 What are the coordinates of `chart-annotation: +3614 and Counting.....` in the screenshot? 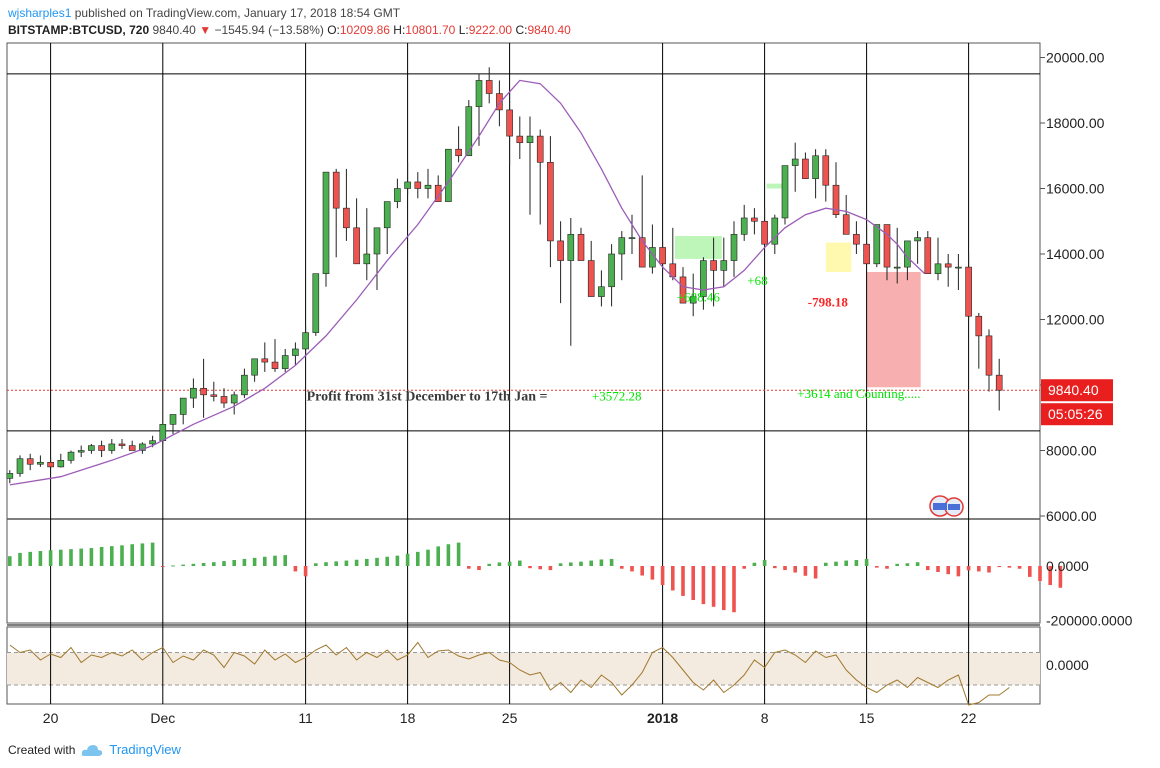 It's located at (858, 393).